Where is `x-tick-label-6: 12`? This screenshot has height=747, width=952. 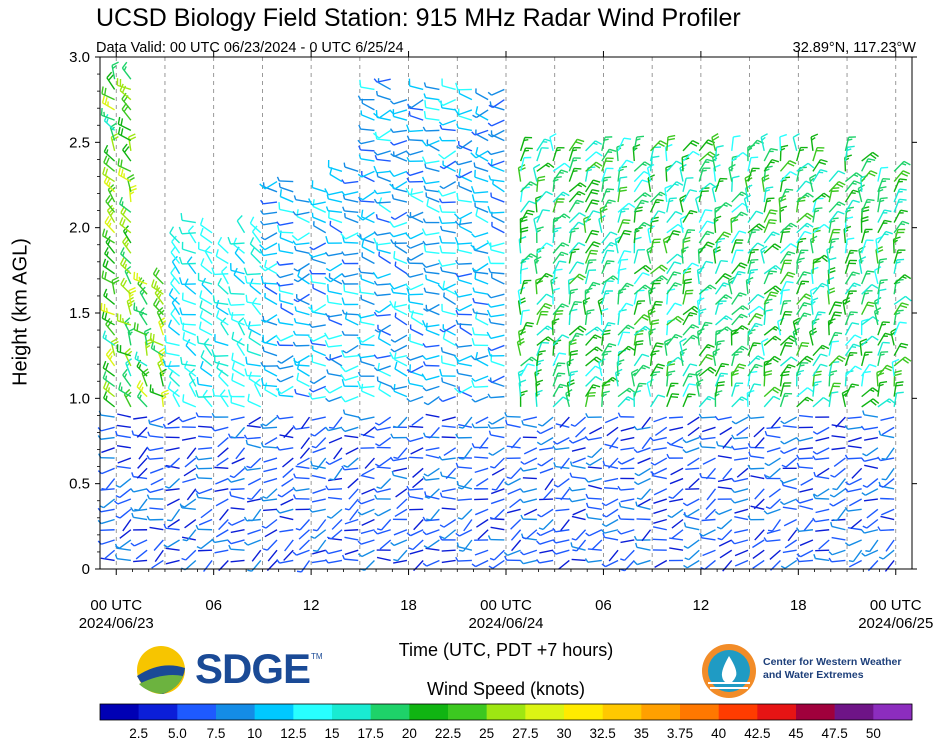 x-tick-label-6: 12 is located at coordinates (701, 605).